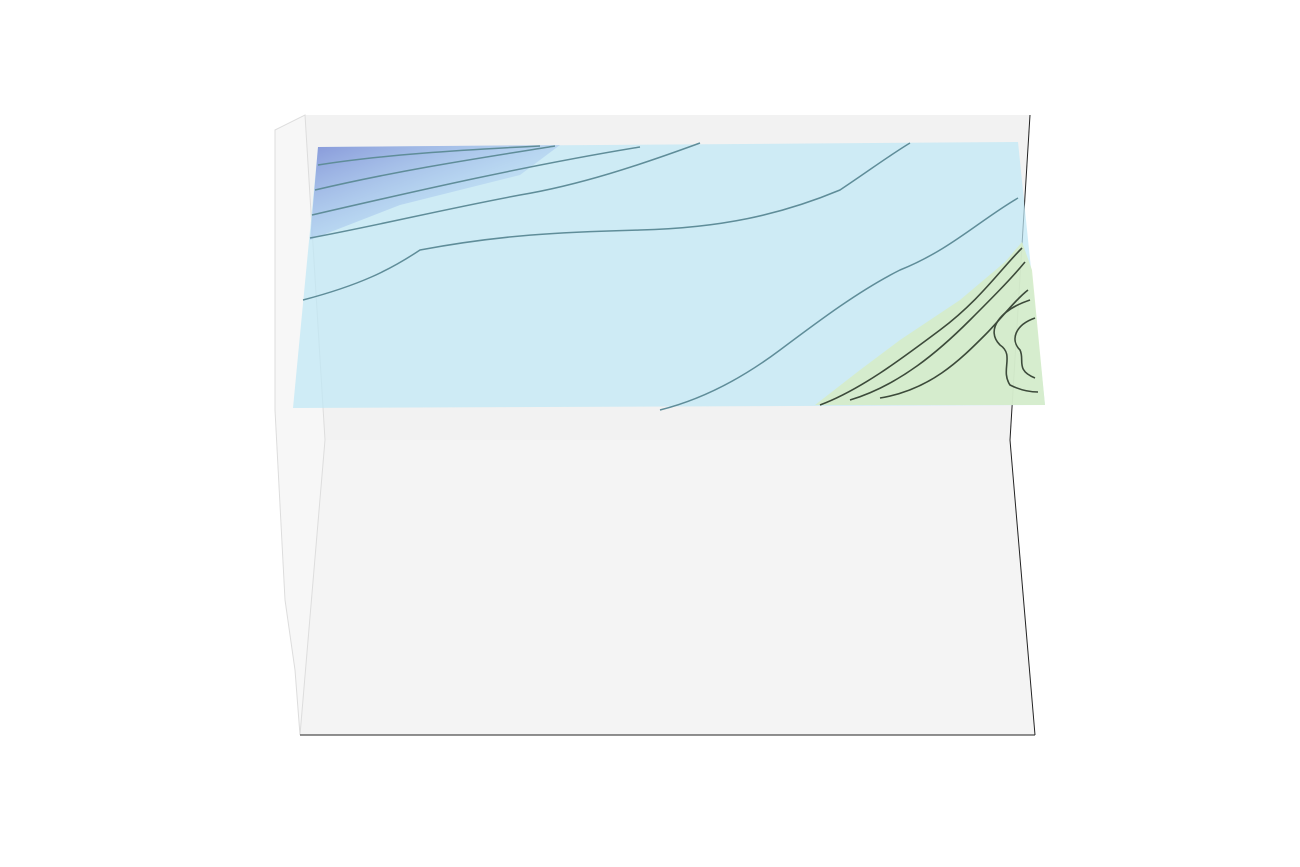  I want to click on y-axis-line, so click(1022, 587).